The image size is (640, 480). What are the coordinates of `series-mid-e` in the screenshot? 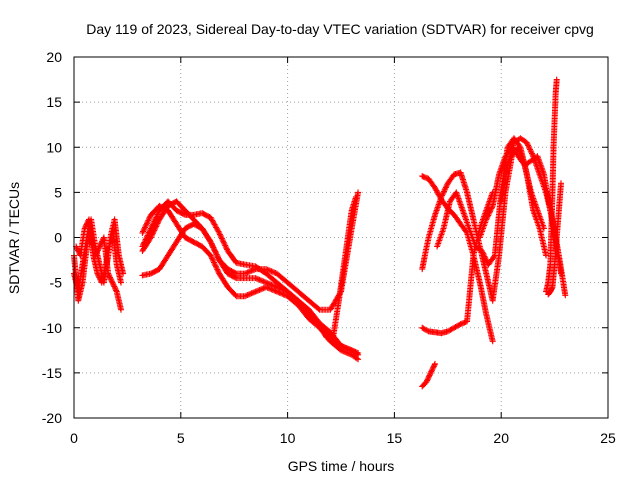 It's located at (337, 269).